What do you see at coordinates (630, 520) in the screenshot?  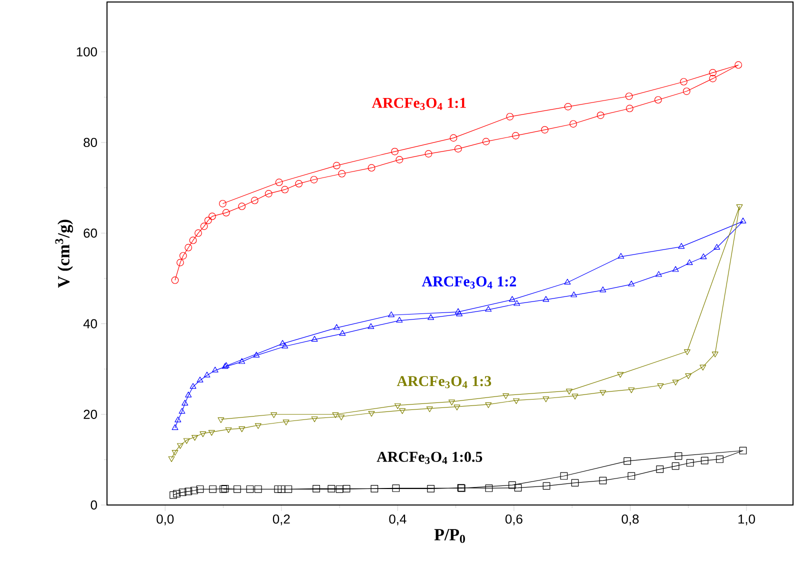 I see `x-tick-label: 0,8` at bounding box center [630, 520].